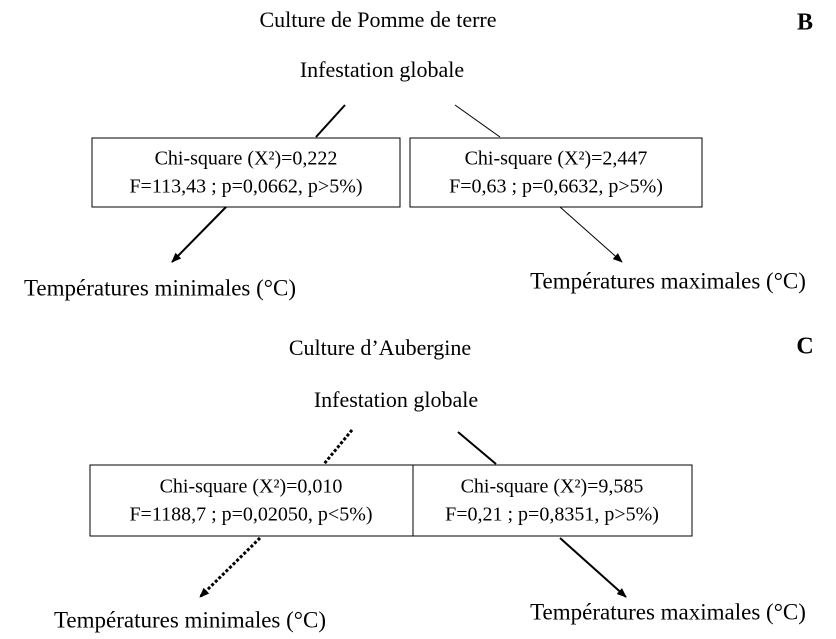  Describe the element at coordinates (245, 187) in the screenshot. I see `stat-text: F=113,43 ; p=0,0662, p>5%)` at that location.